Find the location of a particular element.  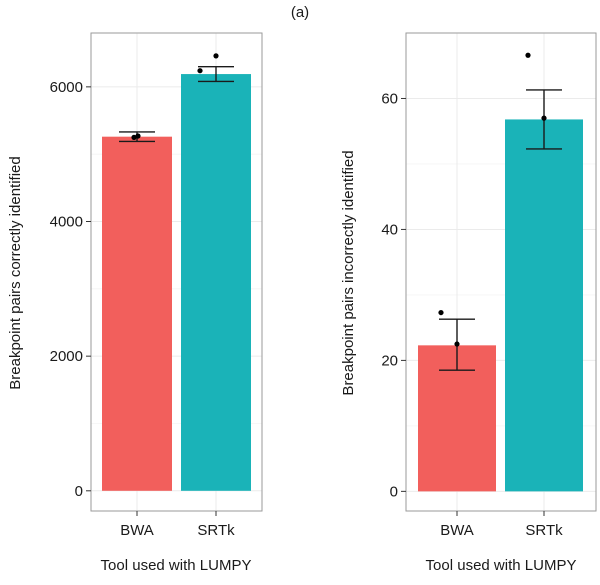

y-tick-label: 60 is located at coordinates (389, 98).